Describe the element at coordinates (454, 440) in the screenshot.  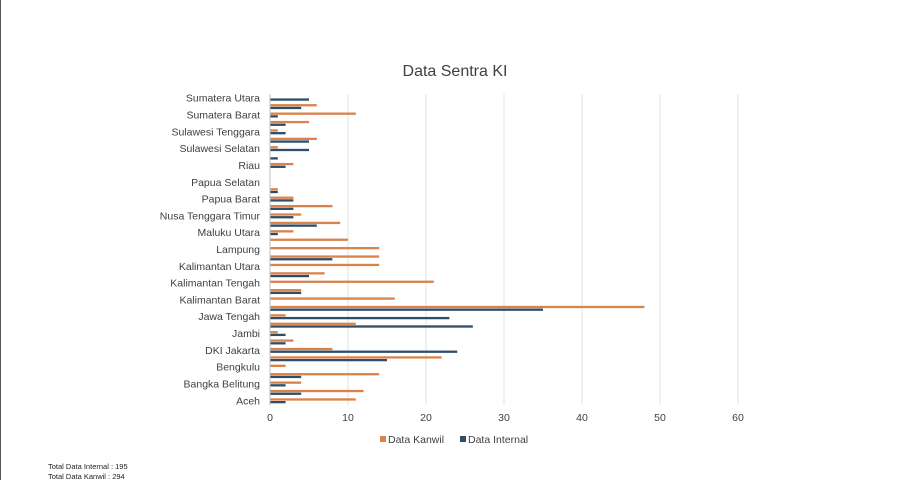
I see `legend: Data Kanwil Data Internal` at that location.